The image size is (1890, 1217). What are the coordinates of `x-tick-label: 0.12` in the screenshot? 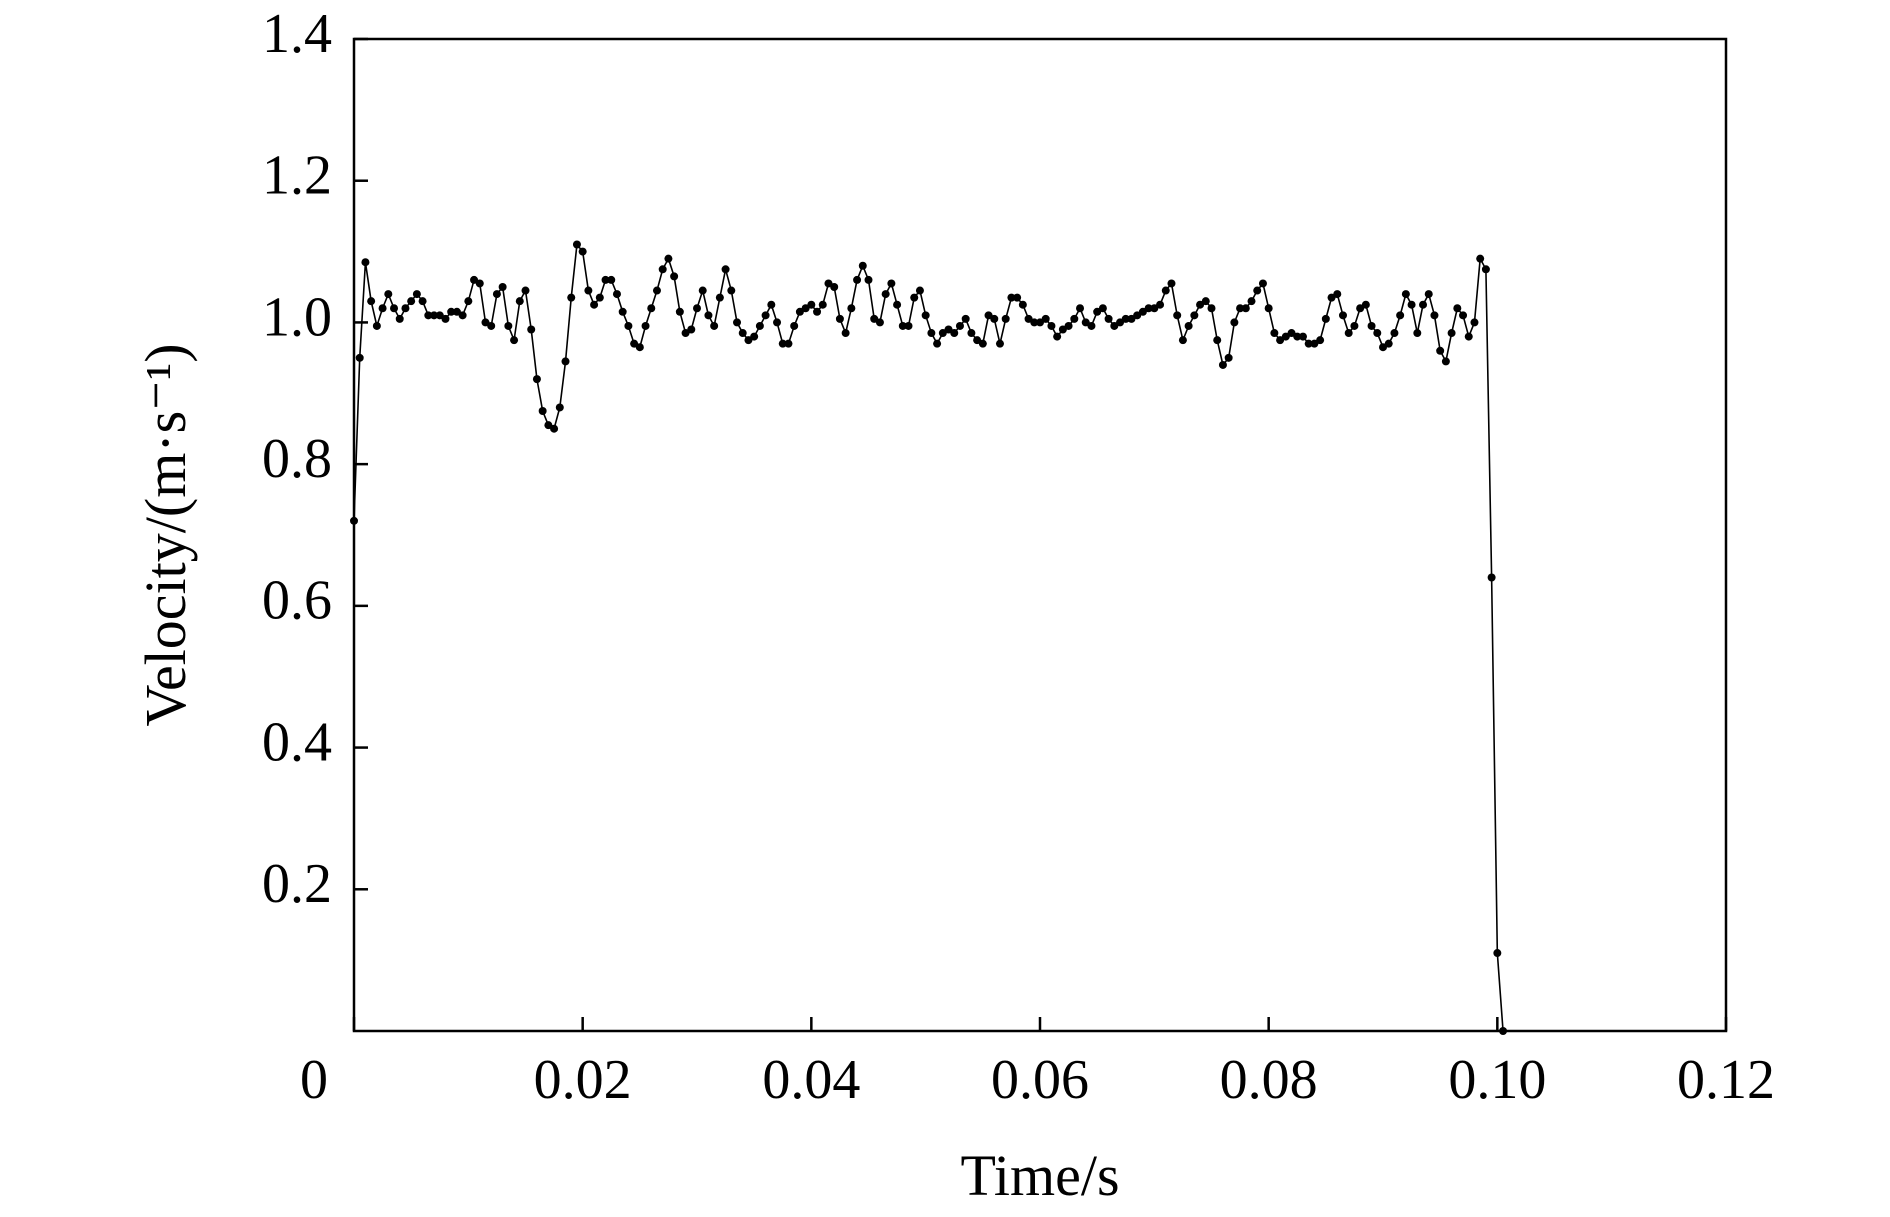 It's located at (1726, 1080).